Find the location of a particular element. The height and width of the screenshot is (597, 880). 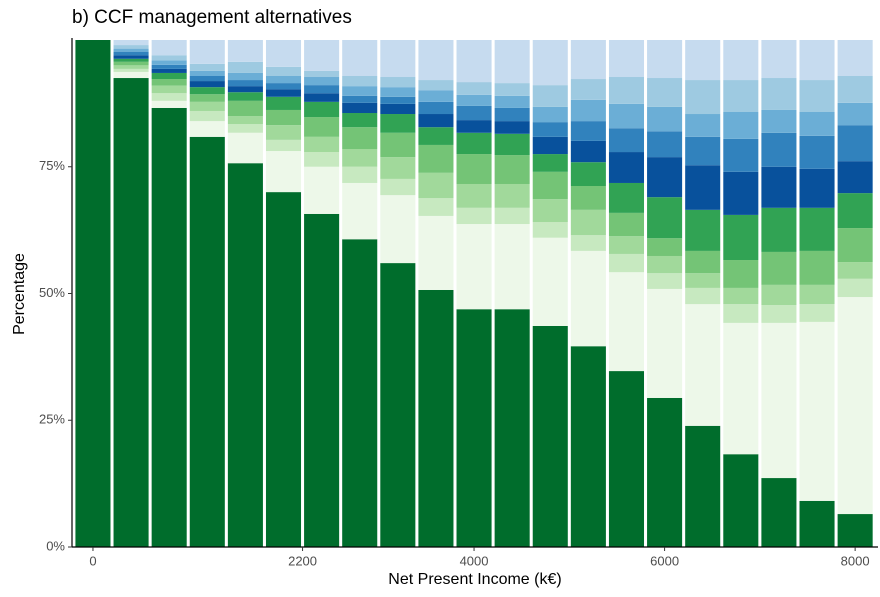

y-tick-label: 25% is located at coordinates (52, 419).